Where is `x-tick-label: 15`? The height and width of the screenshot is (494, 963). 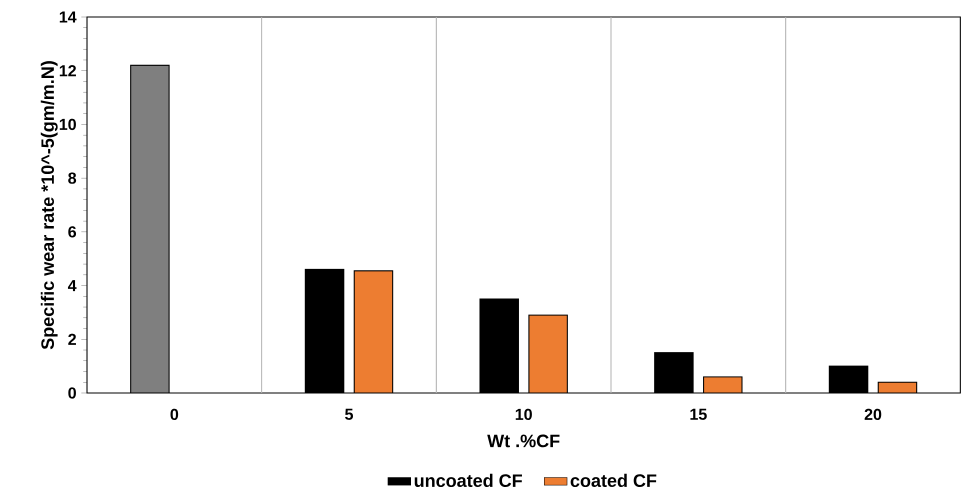 x-tick-label: 15 is located at coordinates (698, 414).